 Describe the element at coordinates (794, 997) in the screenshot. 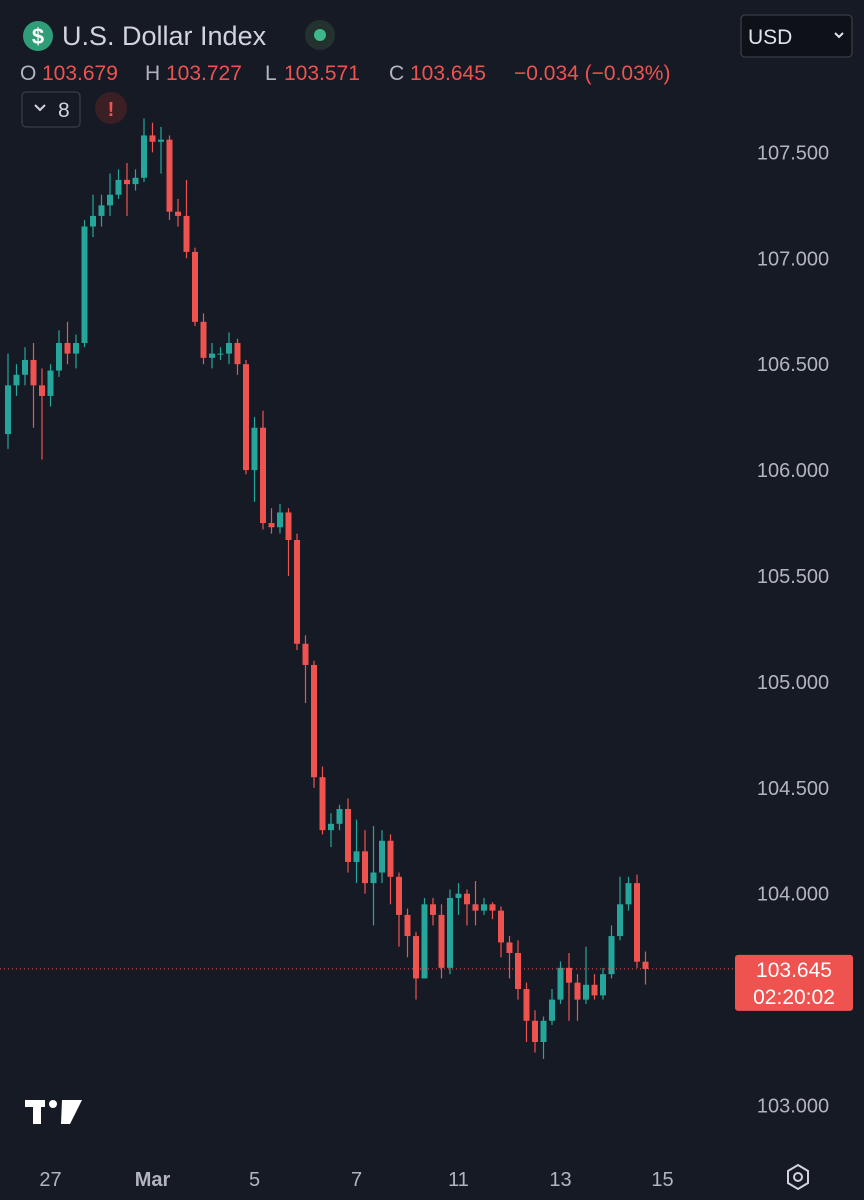

I see `countdown: 02:20:02` at that location.